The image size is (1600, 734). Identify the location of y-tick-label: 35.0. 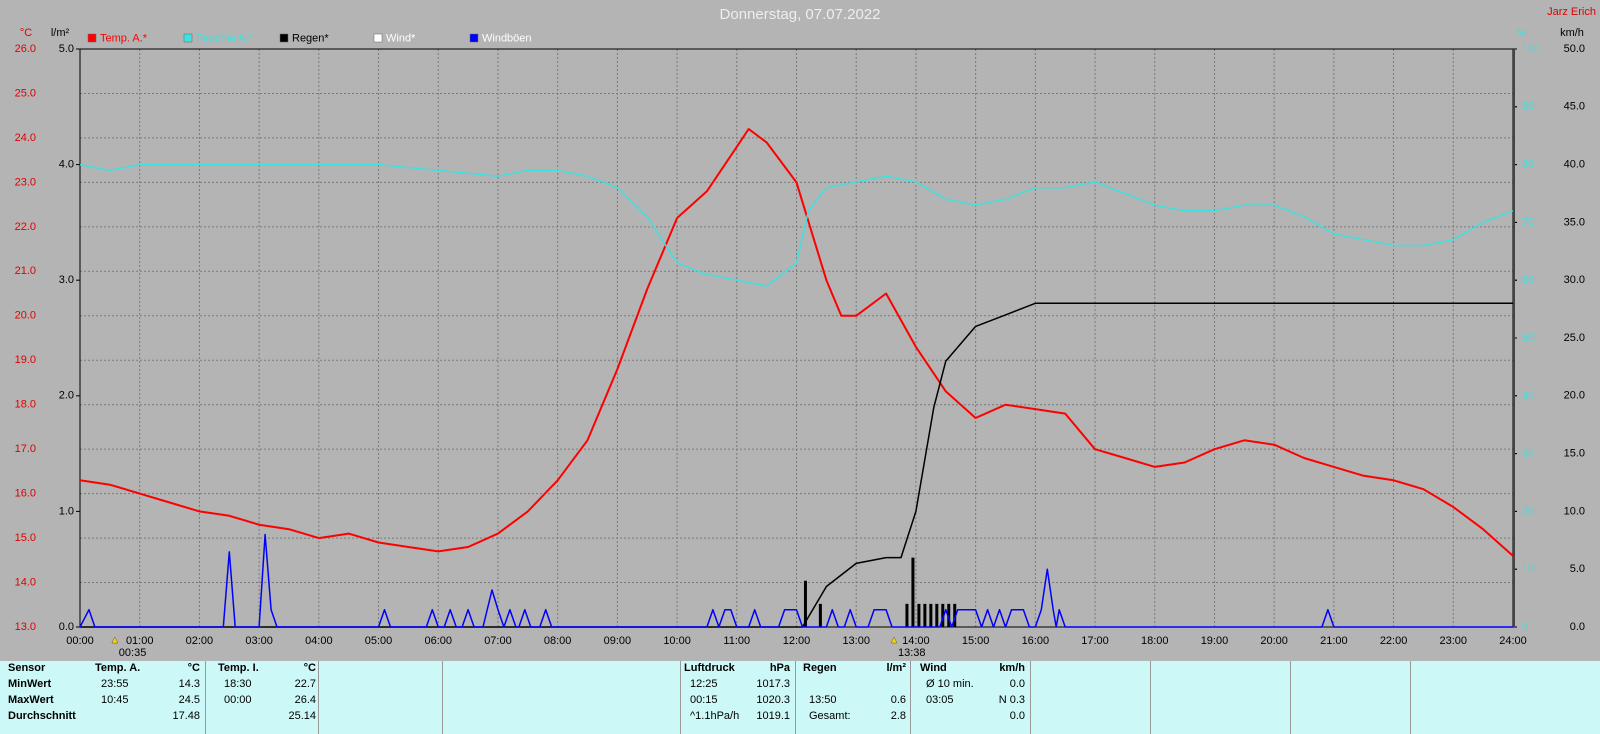
(1574, 222).